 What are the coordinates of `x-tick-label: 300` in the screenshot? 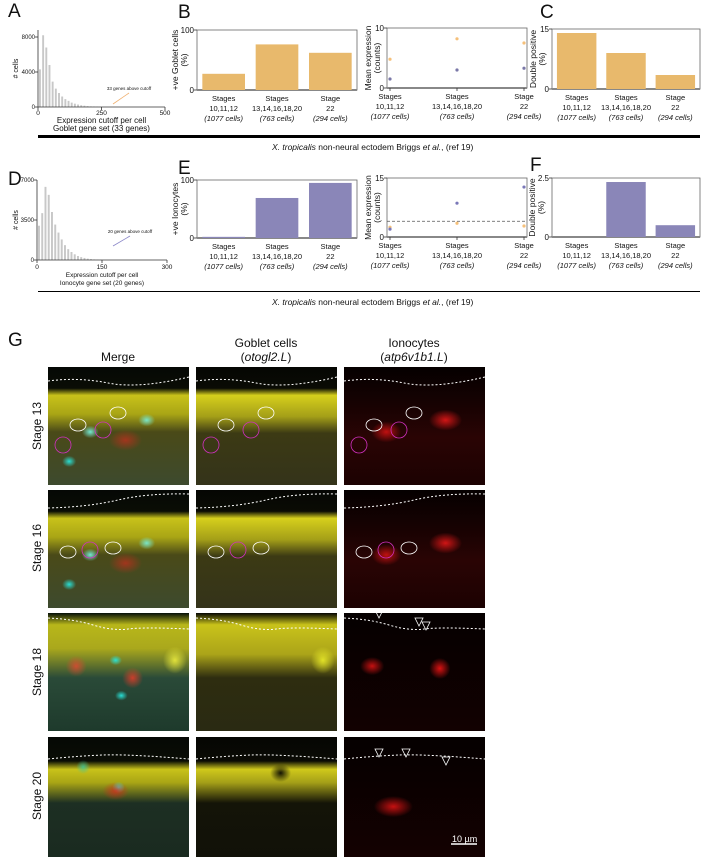 It's located at (167, 267).